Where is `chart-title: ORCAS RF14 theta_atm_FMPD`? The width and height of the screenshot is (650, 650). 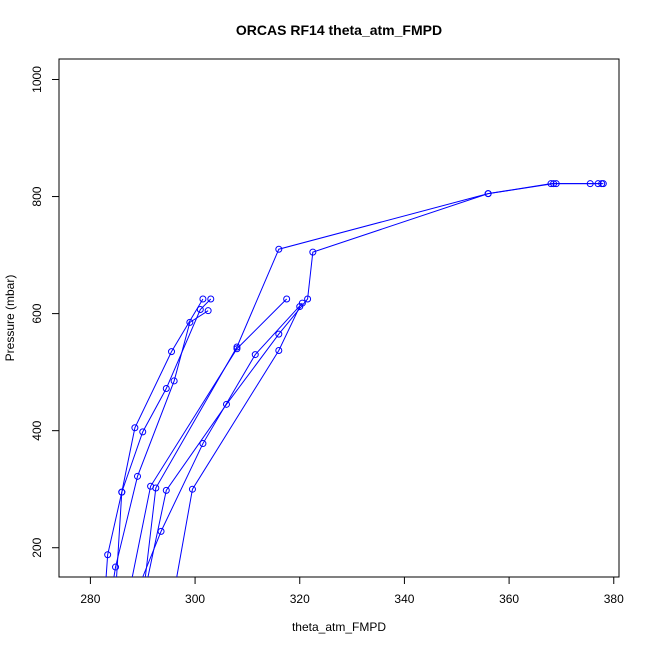
chart-title: ORCAS RF14 theta_atm_FMPD is located at coordinates (339, 30).